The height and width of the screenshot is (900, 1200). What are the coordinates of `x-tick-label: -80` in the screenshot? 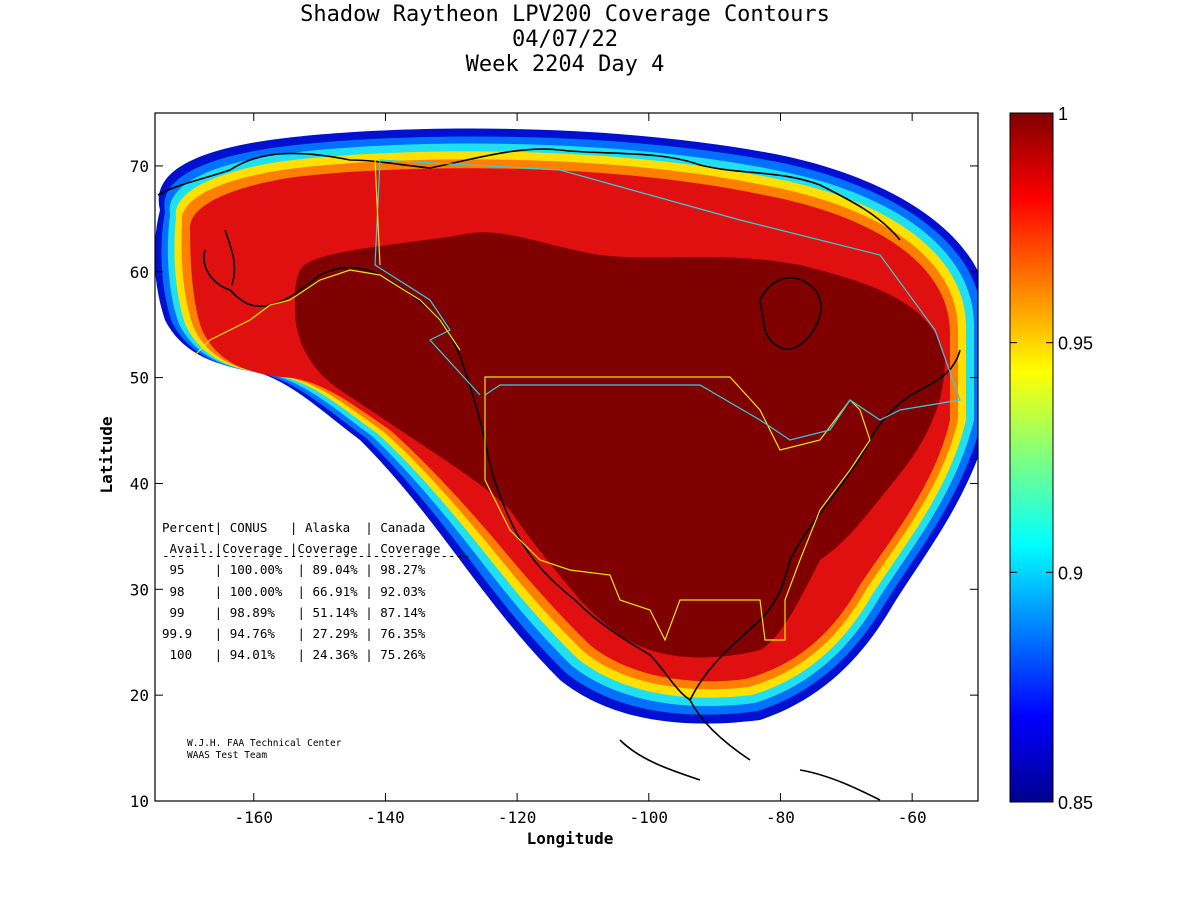 It's located at (780, 817).